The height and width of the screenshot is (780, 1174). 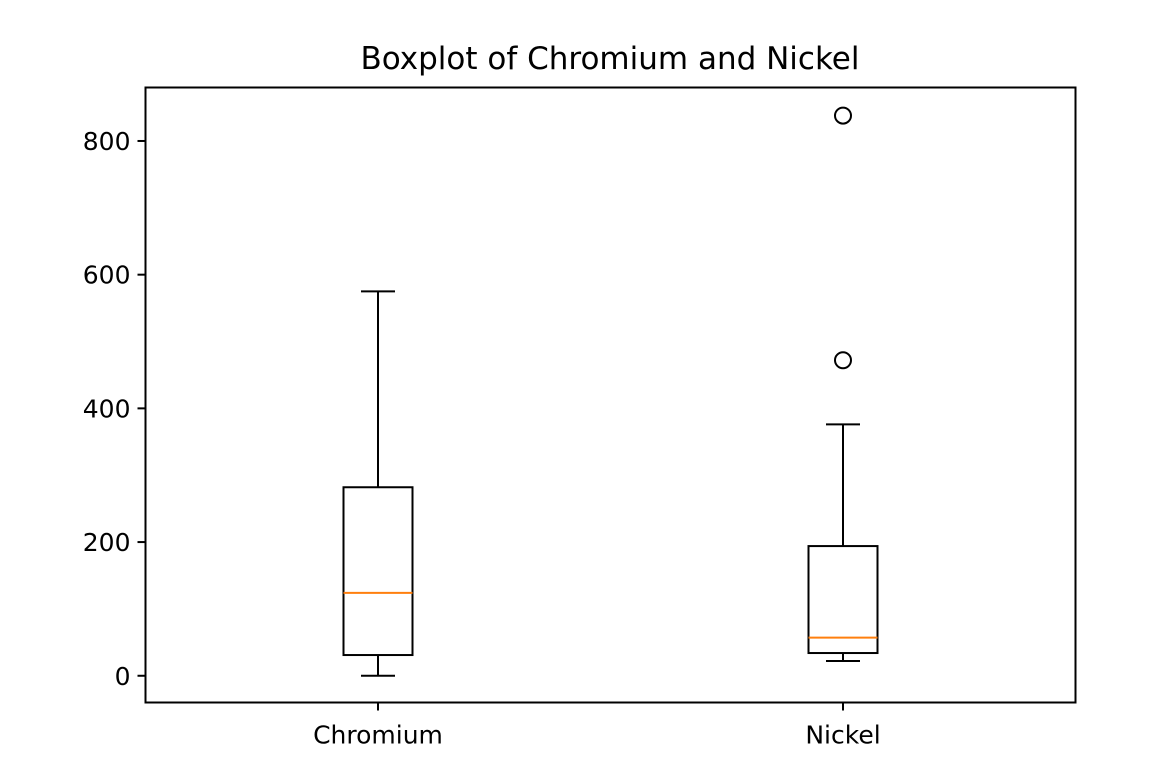 What do you see at coordinates (123, 676) in the screenshot?
I see `y-tick-label-0: 0` at bounding box center [123, 676].